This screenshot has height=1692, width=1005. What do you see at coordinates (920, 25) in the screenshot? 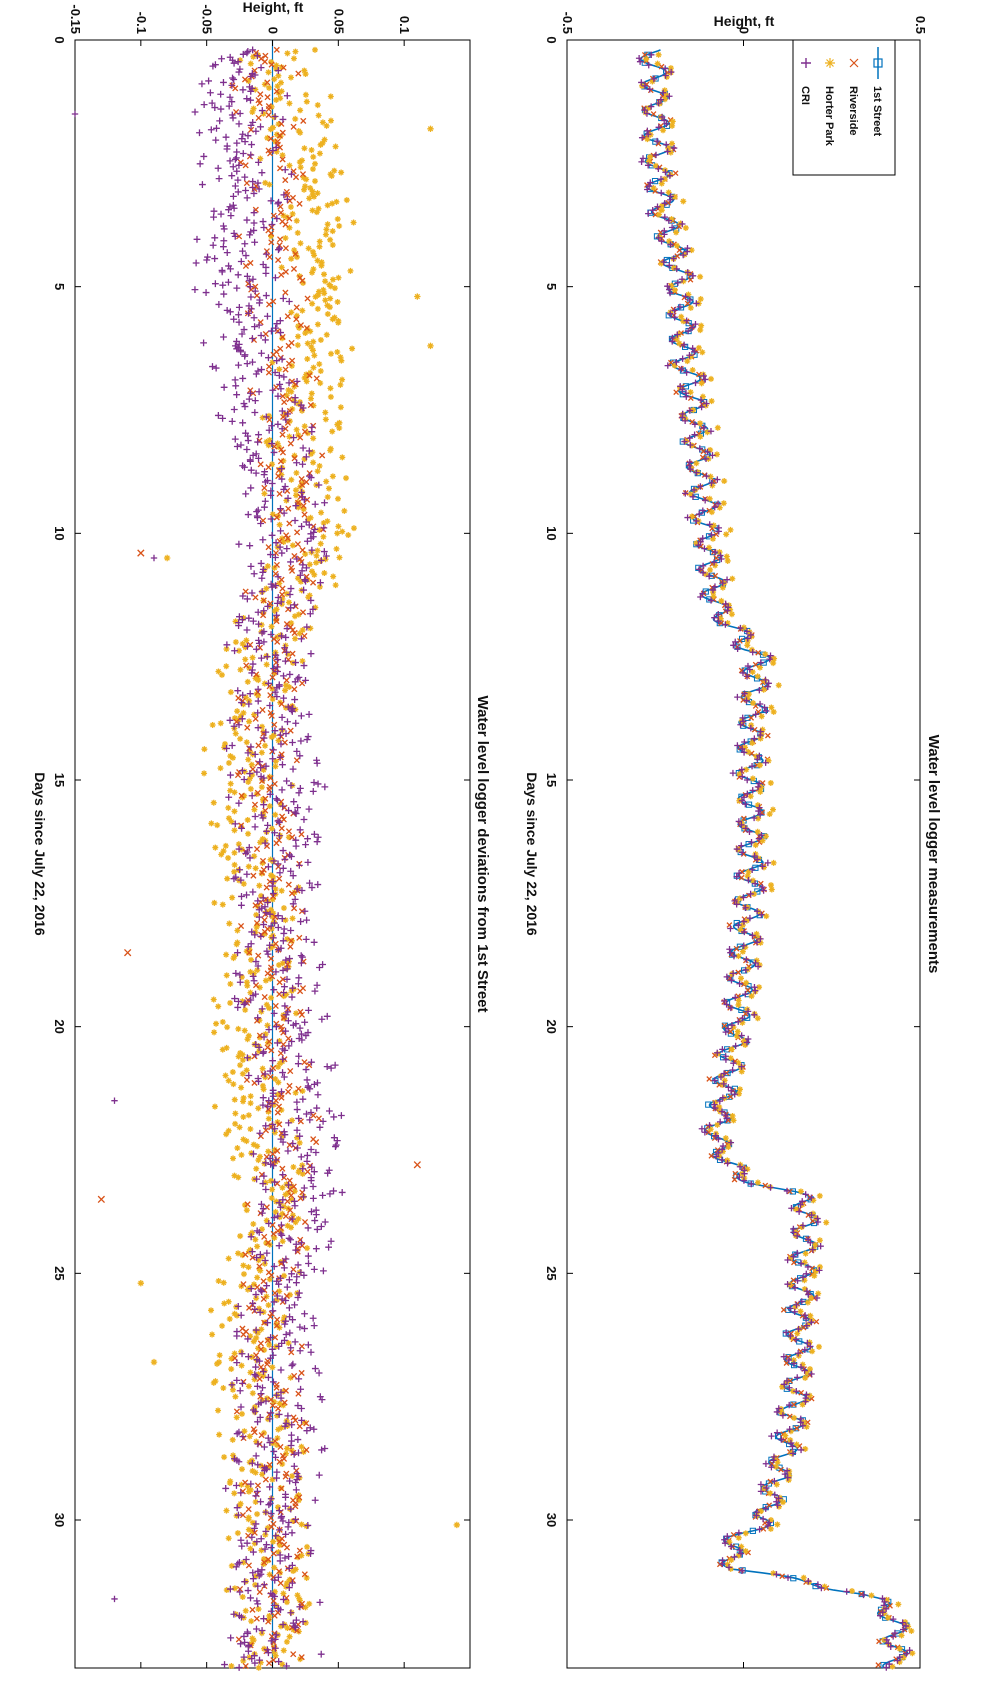
I see `y-tick-label: 0.5` at bounding box center [920, 25].